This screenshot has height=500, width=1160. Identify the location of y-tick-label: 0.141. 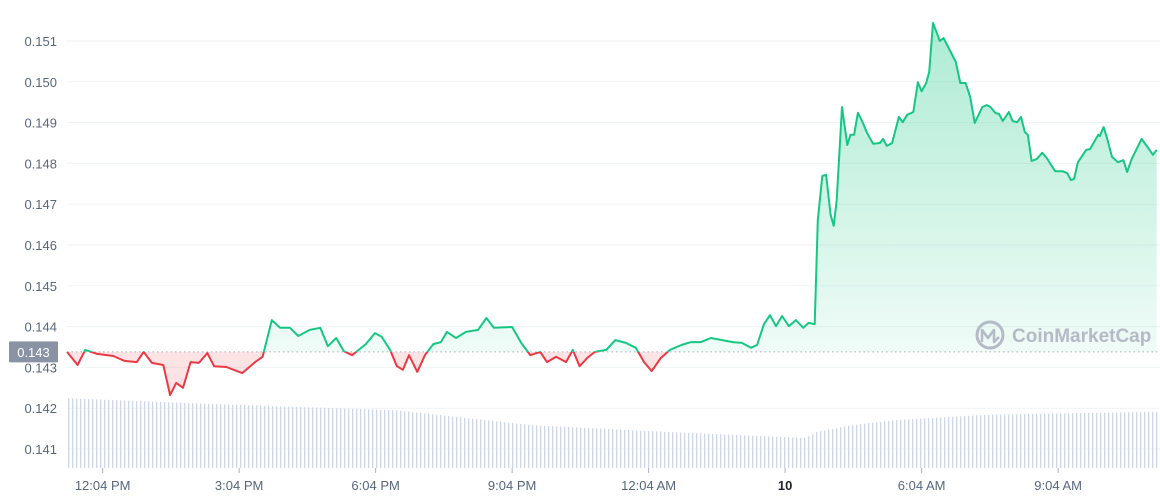
(40, 449).